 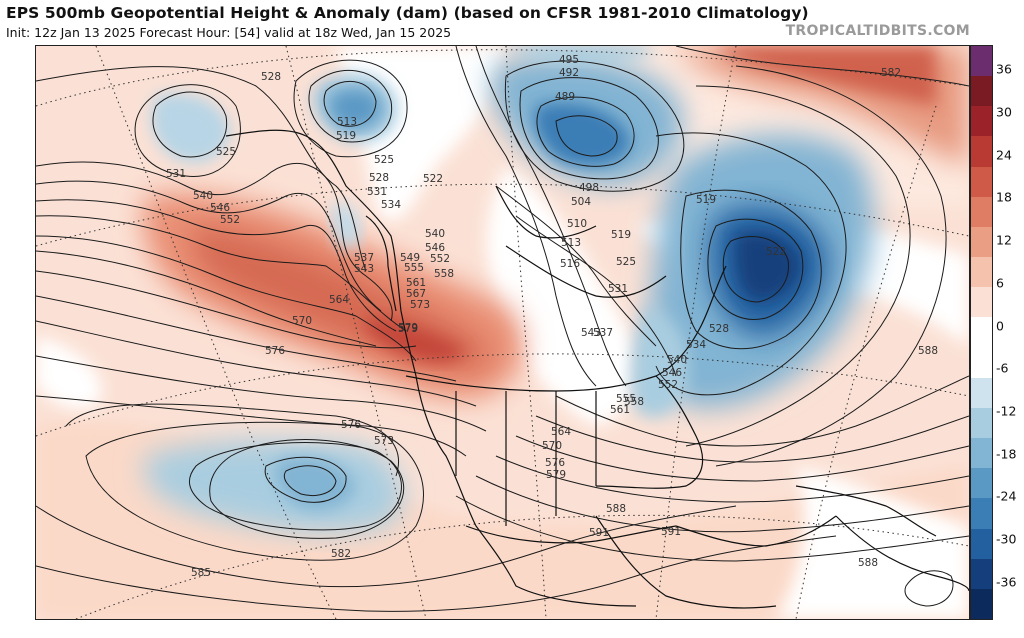 I want to click on brand-watermark: TROPICALTIDBITS.COM, so click(x=877, y=31).